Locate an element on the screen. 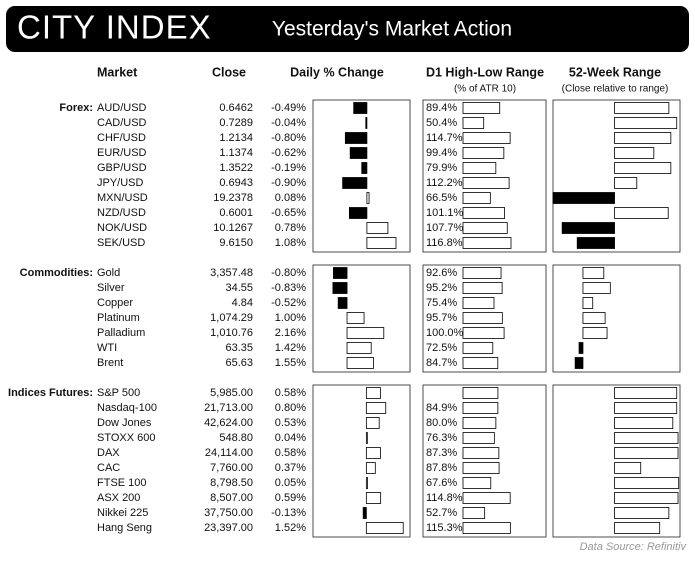  close-value: 1.1374 is located at coordinates (236, 153).